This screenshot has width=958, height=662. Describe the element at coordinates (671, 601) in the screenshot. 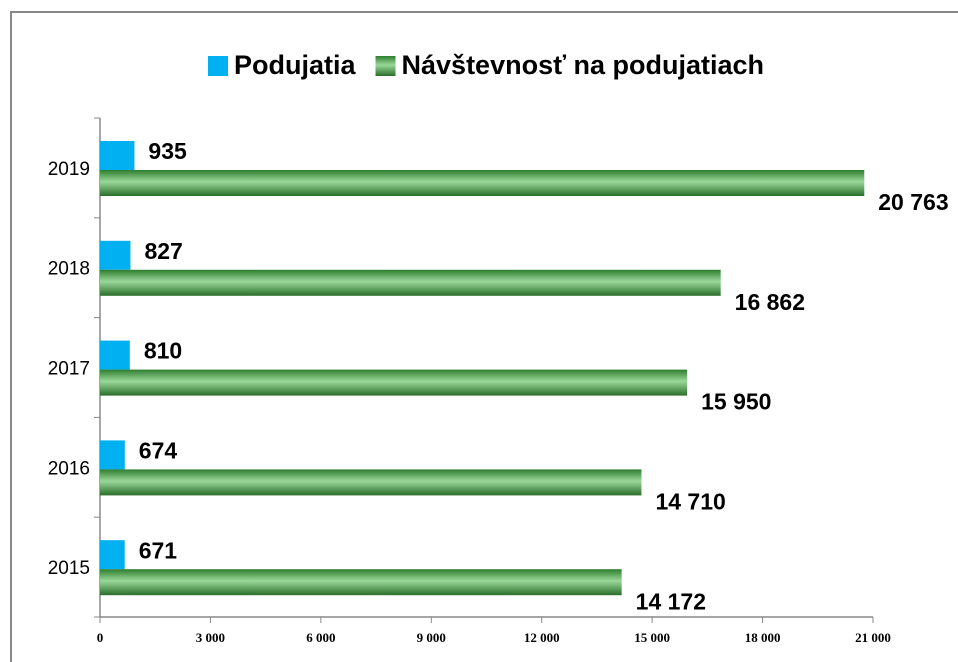

I see `value-label: 14 172` at that location.